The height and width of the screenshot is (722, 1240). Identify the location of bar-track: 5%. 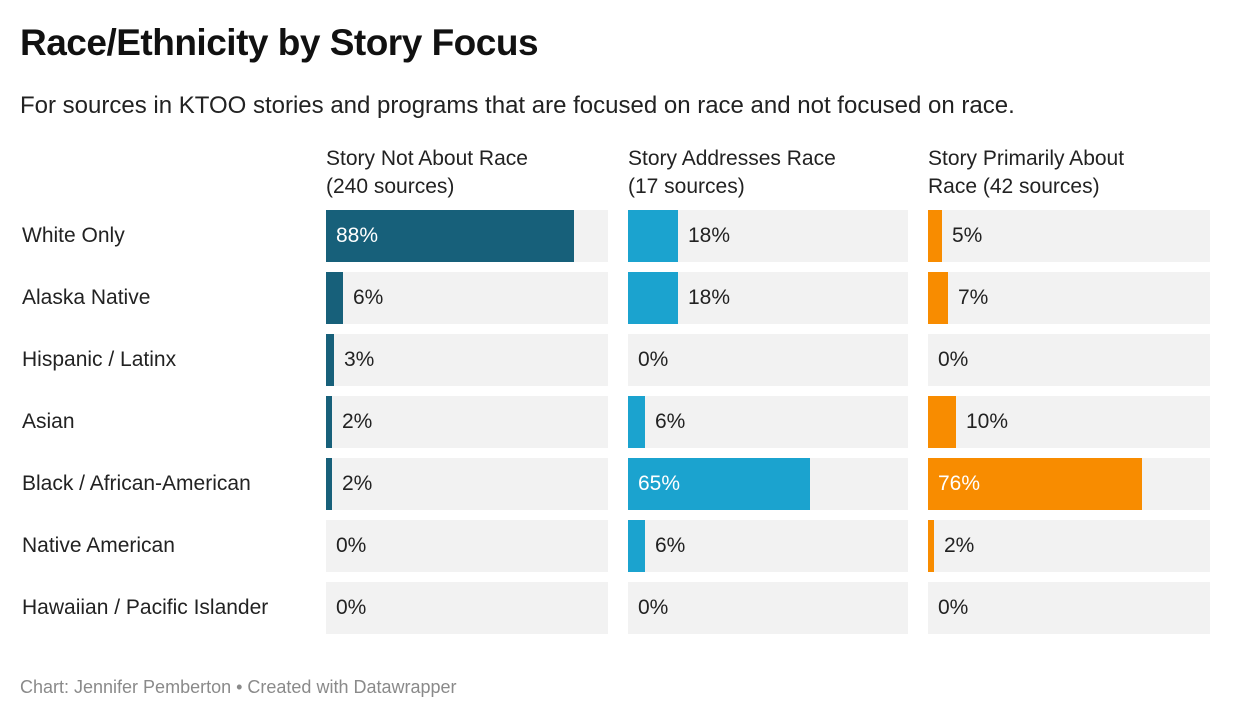
(1069, 236).